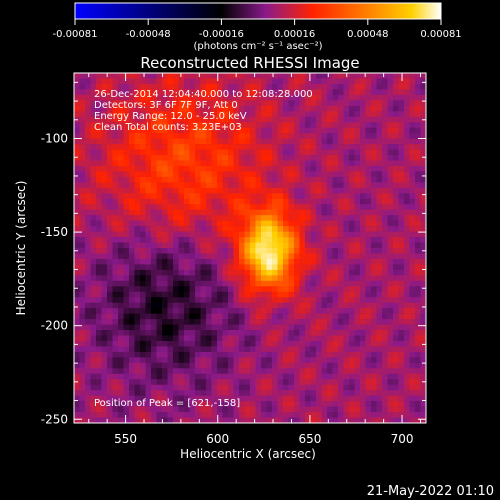 Image resolution: width=500 pixels, height=500 pixels. What do you see at coordinates (249, 63) in the screenshot?
I see `plot-title: Reconstructed RHESSI Image` at bounding box center [249, 63].